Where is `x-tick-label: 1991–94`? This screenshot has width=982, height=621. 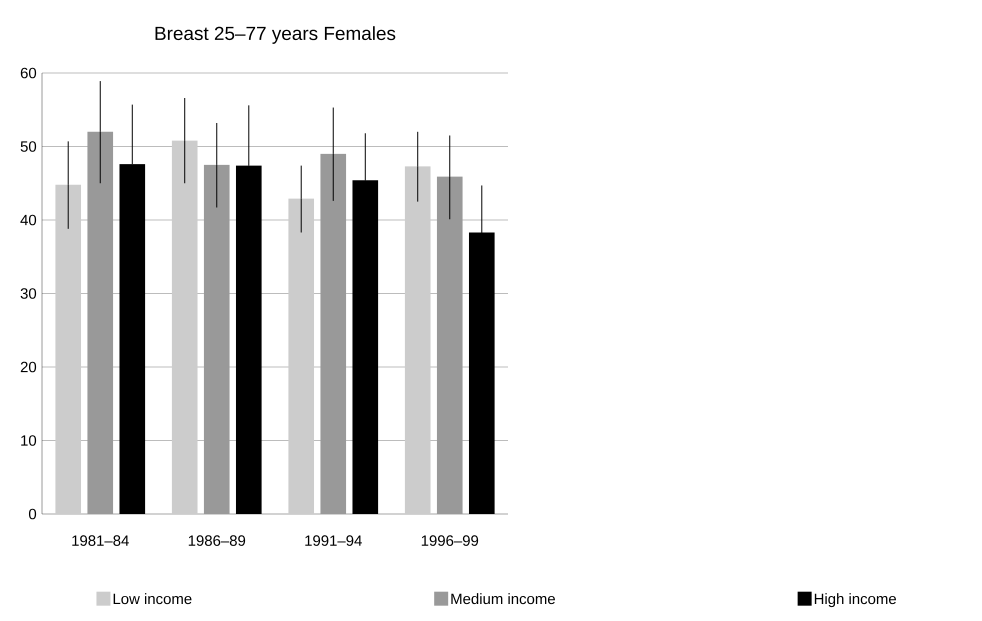
x-tick-label: 1991–94 is located at coordinates (333, 540).